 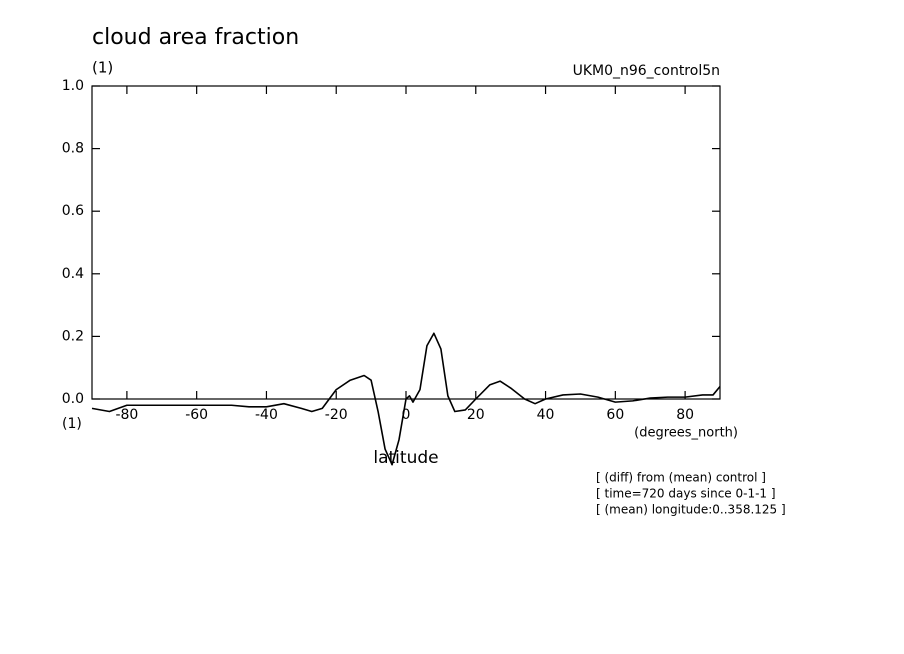 I want to click on data-line, so click(x=406, y=399).